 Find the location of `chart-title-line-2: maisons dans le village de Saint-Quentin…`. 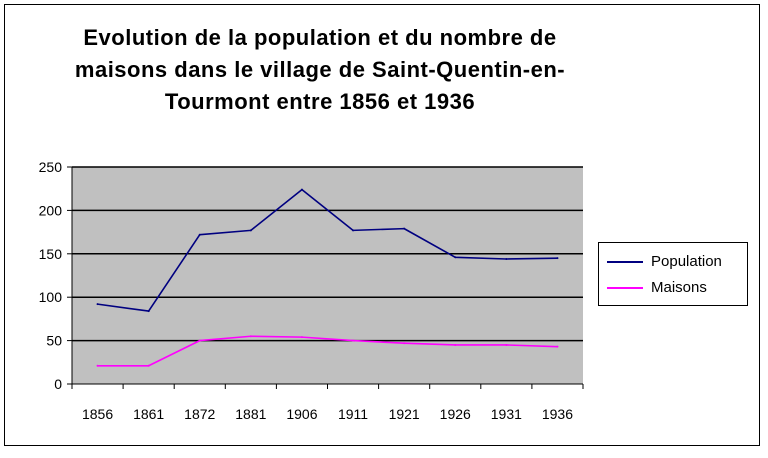

chart-title-line-2: maisons dans le village de Saint-Quentin… is located at coordinates (320, 69).